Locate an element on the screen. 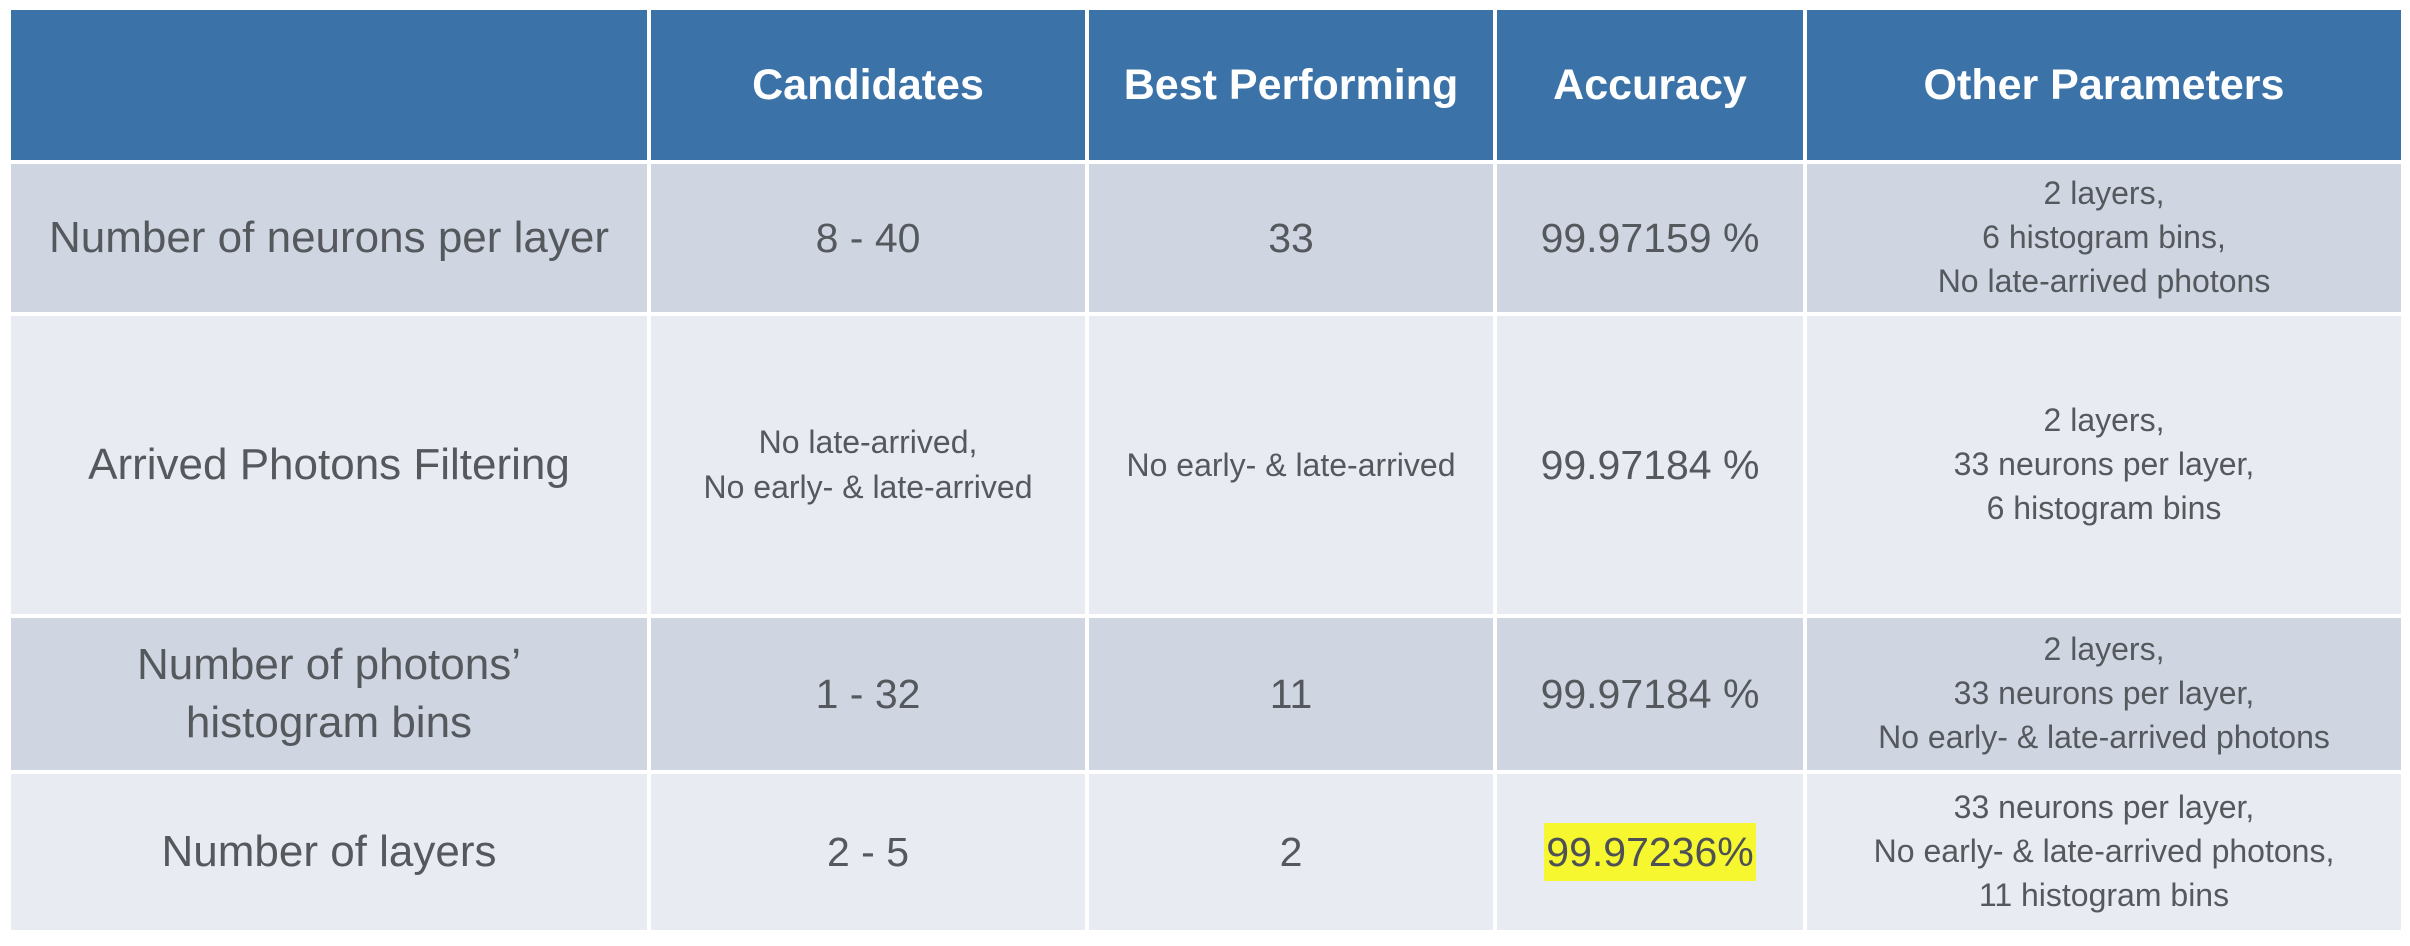 Image resolution: width=2410 pixels, height=946 pixels. header-best-performing: Best Performing is located at coordinates (1291, 85).